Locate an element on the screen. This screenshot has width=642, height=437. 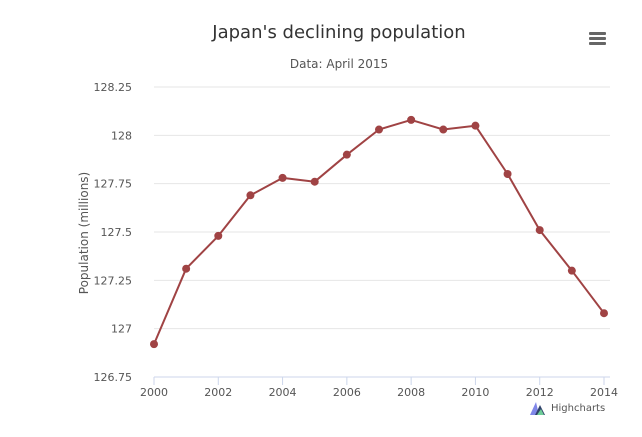
y-tick-label: 127.25 is located at coordinates (113, 280).